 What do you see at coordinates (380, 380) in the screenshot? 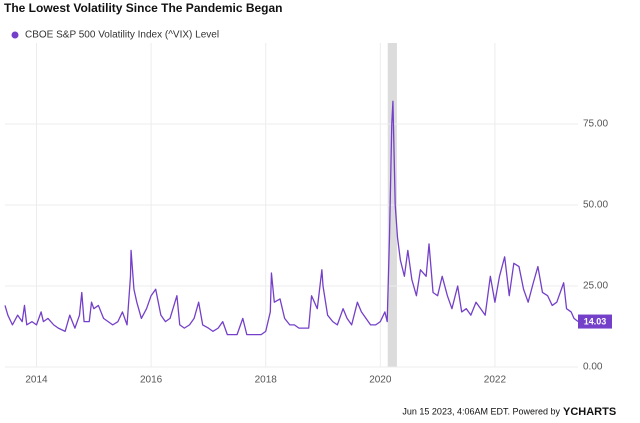
I see `x-tick-label: 2020` at bounding box center [380, 380].